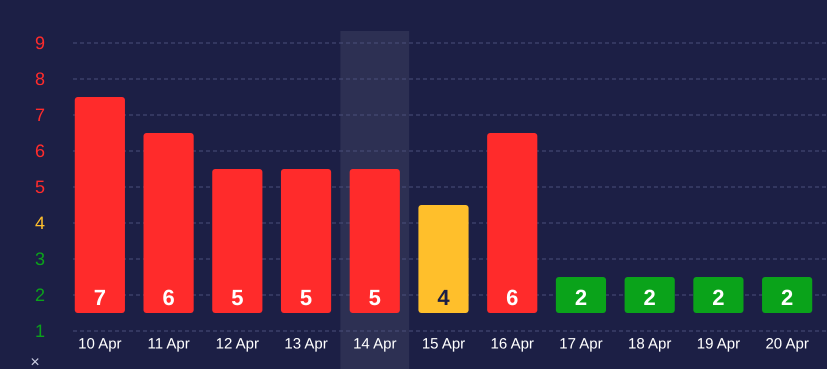  What do you see at coordinates (238, 344) in the screenshot?
I see `x-tick-label: 12 Apr` at bounding box center [238, 344].